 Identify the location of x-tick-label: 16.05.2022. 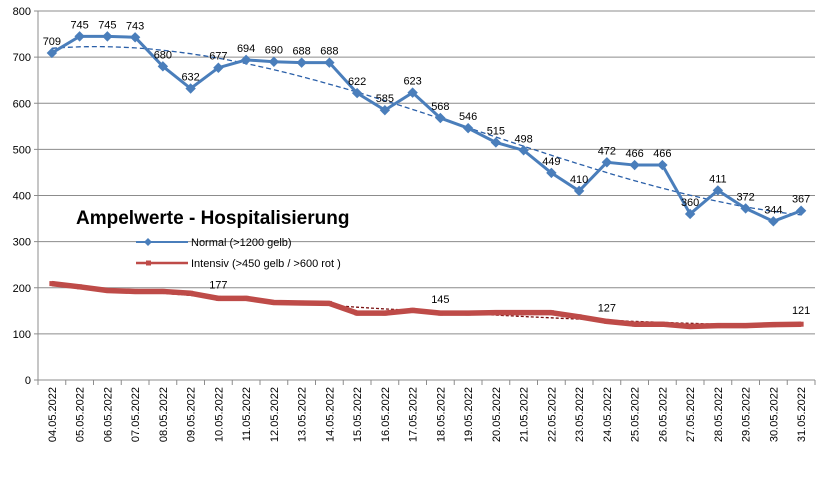
(386, 414).